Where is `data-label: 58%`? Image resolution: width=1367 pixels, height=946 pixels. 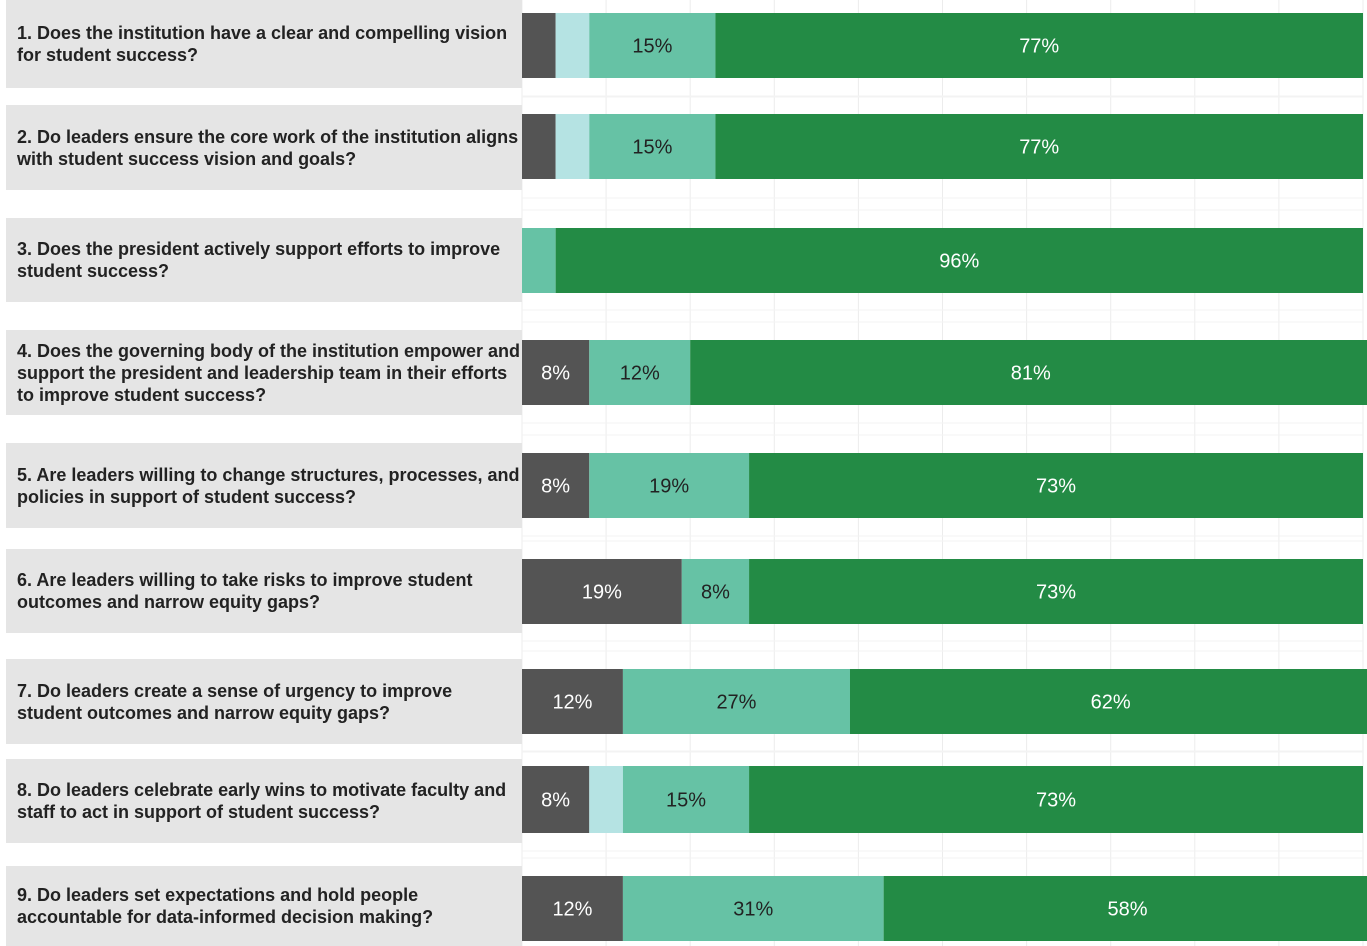 data-label: 58% is located at coordinates (1128, 910).